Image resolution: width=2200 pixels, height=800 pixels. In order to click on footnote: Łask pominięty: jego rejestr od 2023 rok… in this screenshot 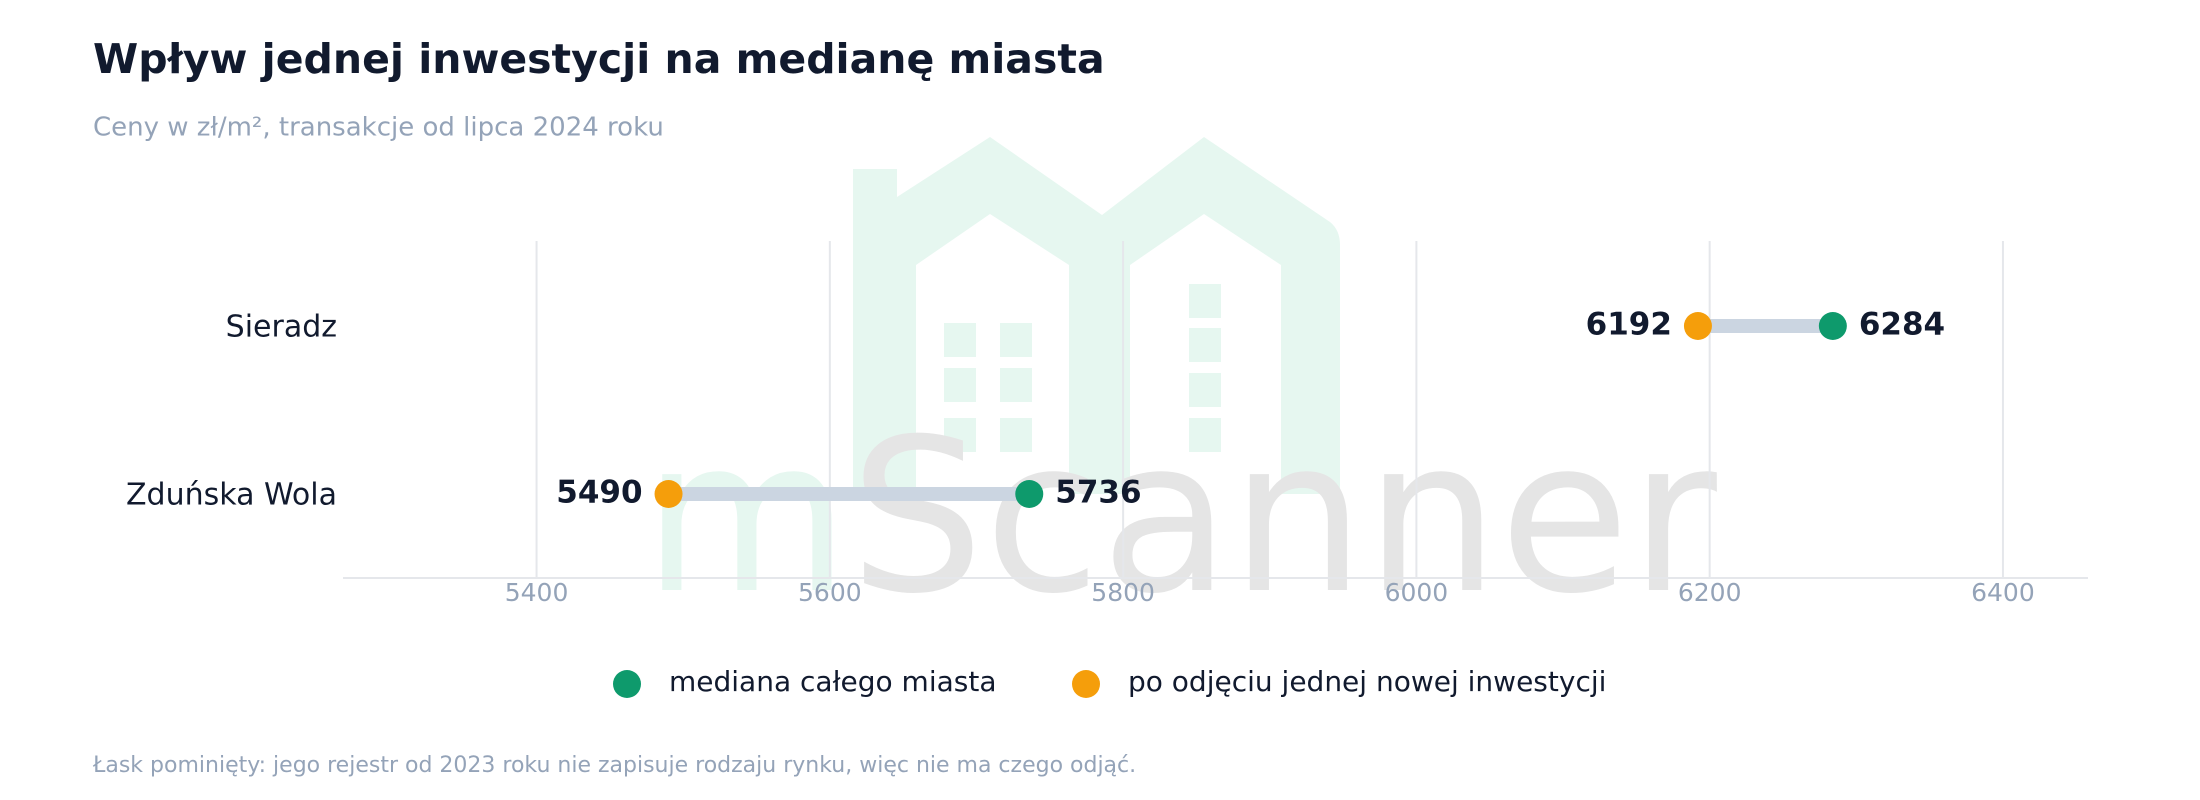, I will do `click(614, 765)`.